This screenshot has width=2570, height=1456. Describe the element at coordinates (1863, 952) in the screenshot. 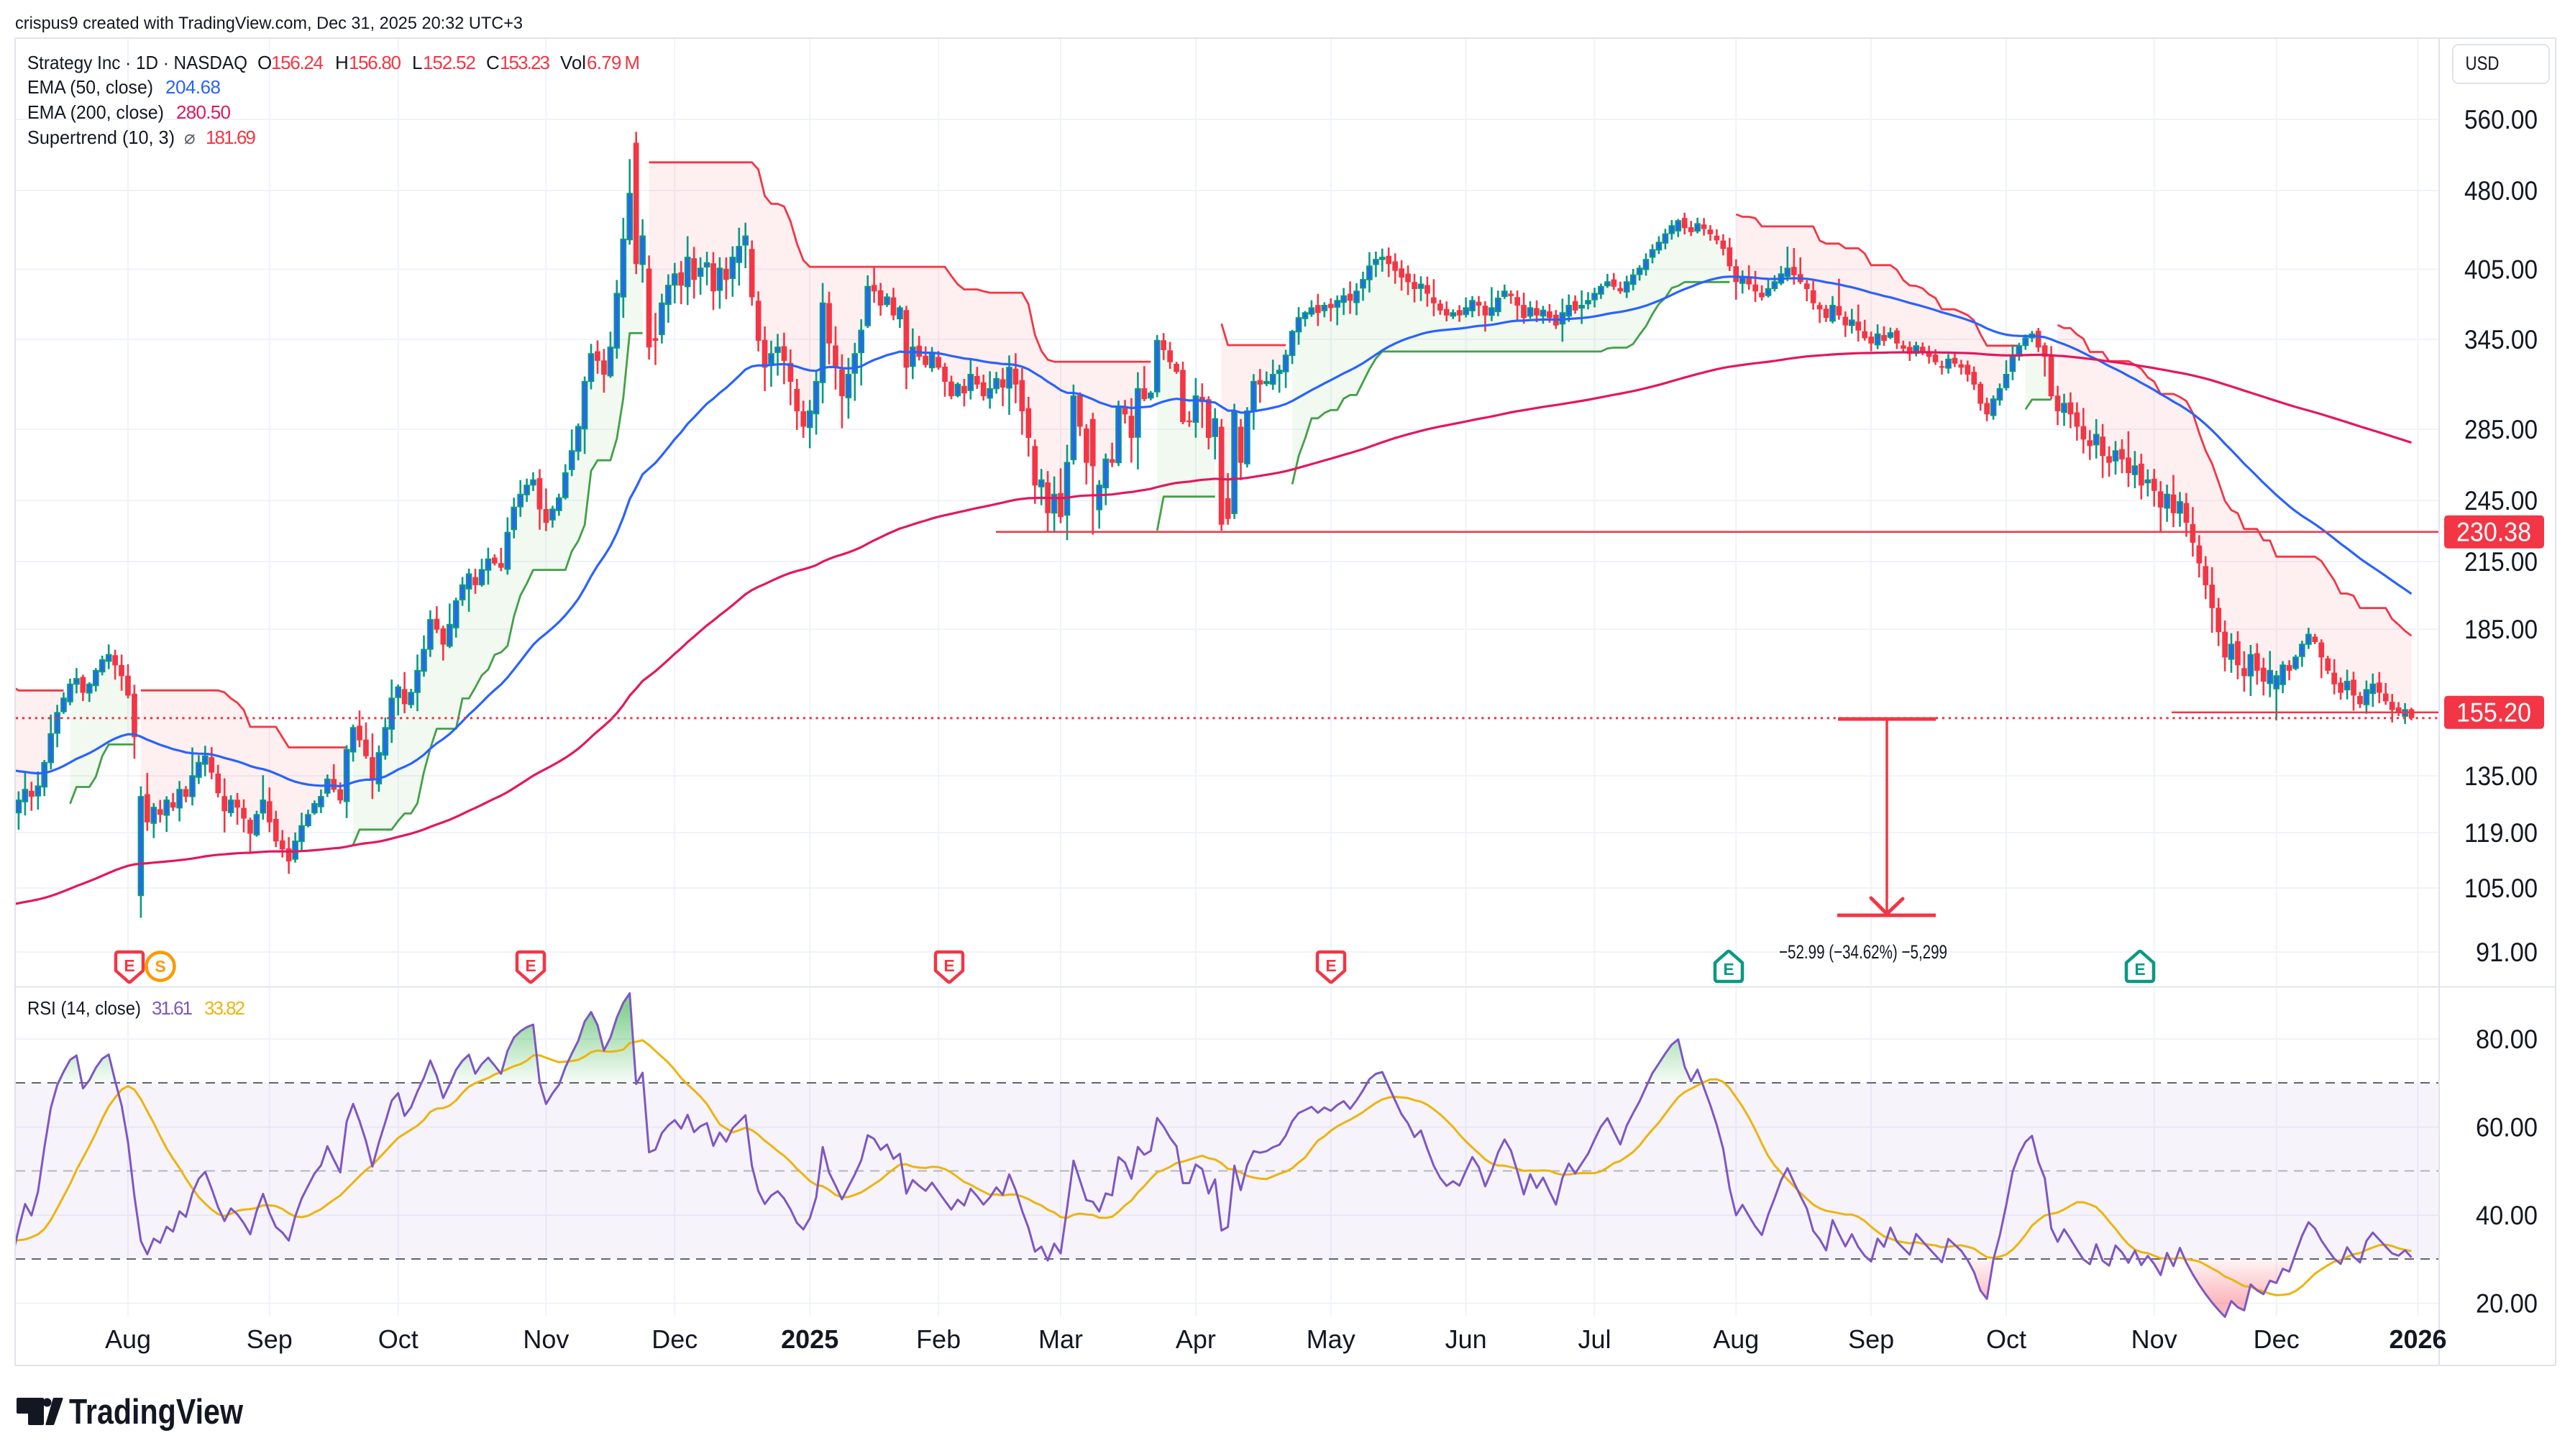

I see `svg-text: −52.99 (−34.62%) −5,299` at that location.